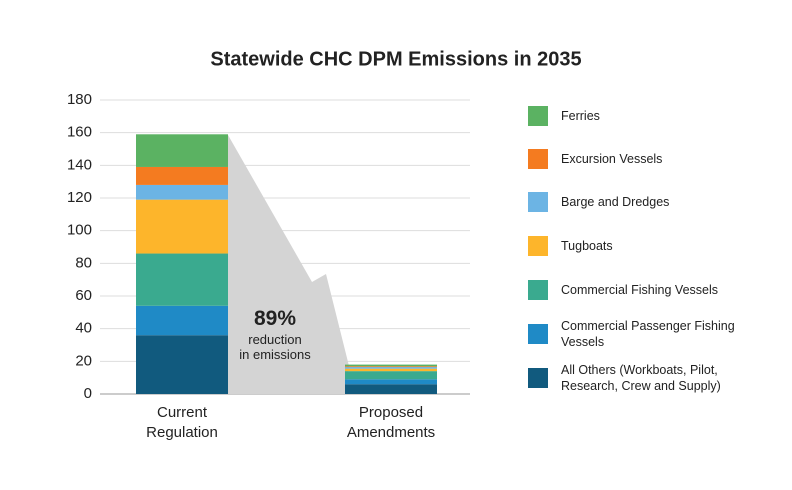  What do you see at coordinates (395, 59) in the screenshot?
I see `chart-title: Statewide CHC DPM Emissions in 2035` at bounding box center [395, 59].